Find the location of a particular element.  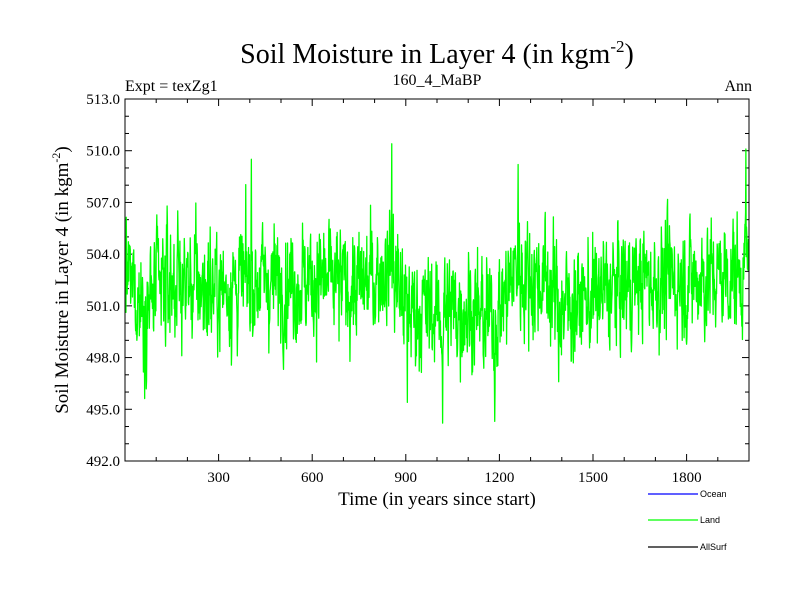

chart-title: Soil Moisture in Layer 4 (in kgm-2) is located at coordinates (437, 53).